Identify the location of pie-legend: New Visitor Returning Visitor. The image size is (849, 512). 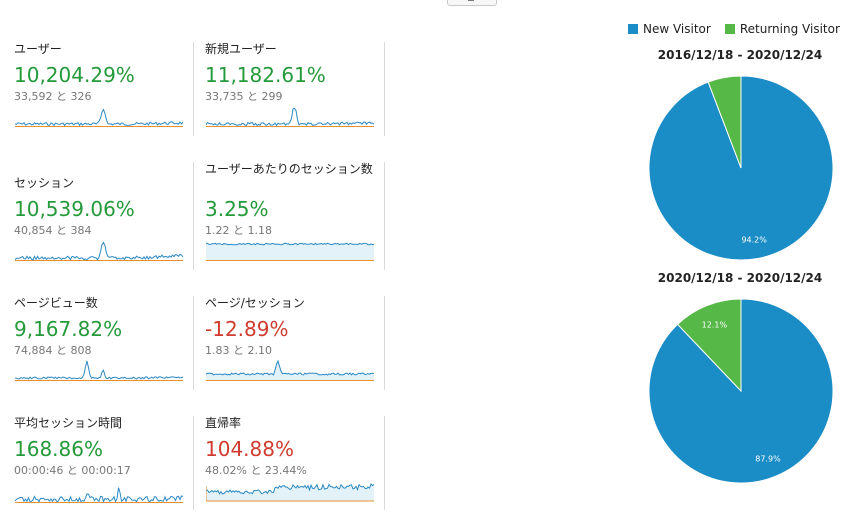
(738, 29).